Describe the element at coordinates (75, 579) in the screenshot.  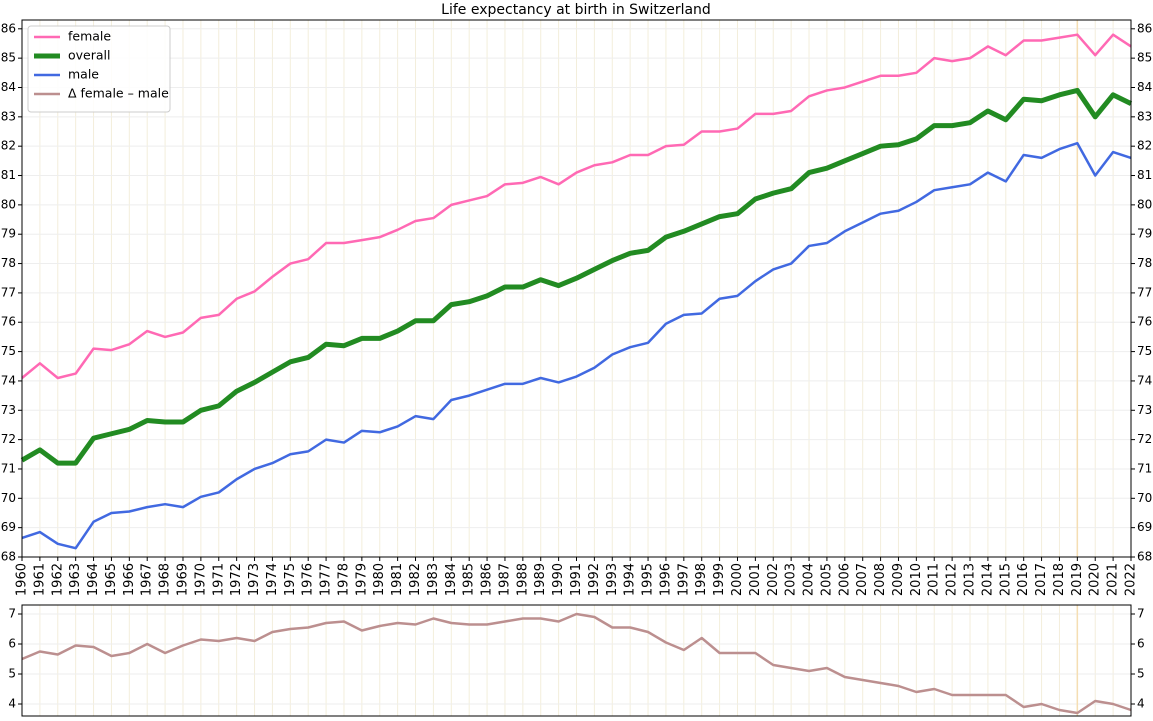
I see `x-tick-label: 1963` at that location.